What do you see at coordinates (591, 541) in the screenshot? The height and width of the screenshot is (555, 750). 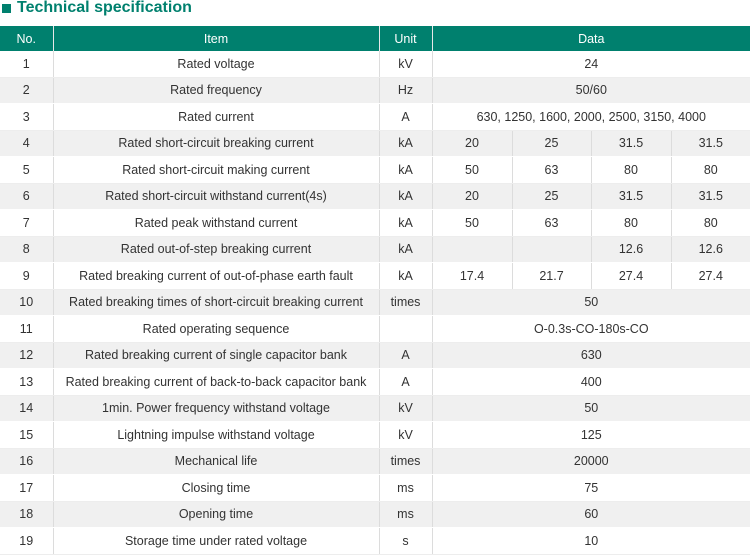 I see `row-data: 10` at bounding box center [591, 541].